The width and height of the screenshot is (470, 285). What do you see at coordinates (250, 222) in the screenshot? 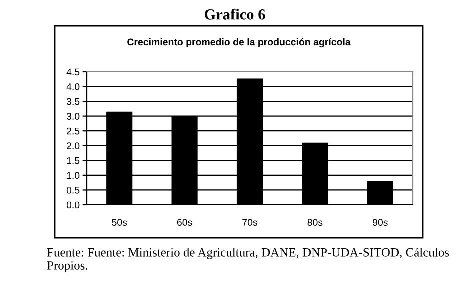
I see `x-tick-label: 70s` at bounding box center [250, 222].